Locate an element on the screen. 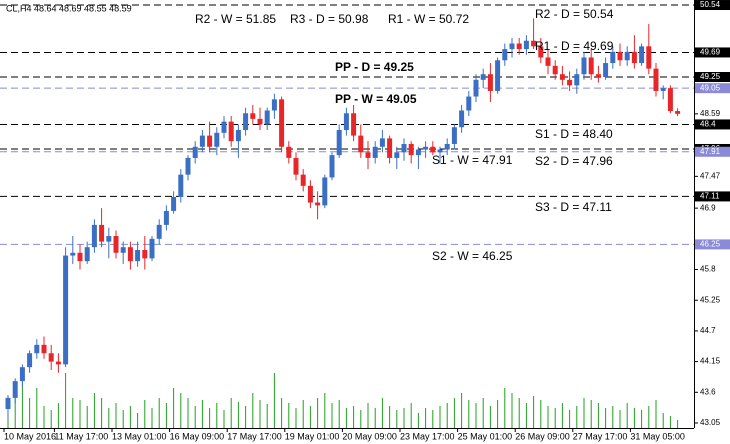  x-tick-label: 19 May 01:00 is located at coordinates (312, 436).